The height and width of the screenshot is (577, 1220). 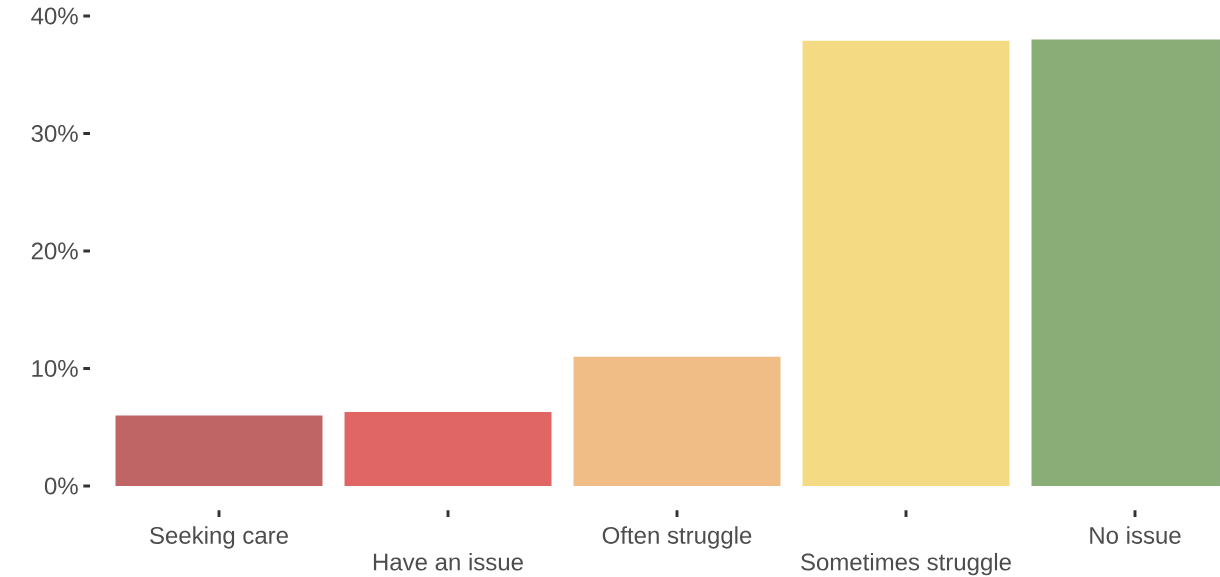 I want to click on x-tick-label: Seeking care, so click(x=219, y=537).